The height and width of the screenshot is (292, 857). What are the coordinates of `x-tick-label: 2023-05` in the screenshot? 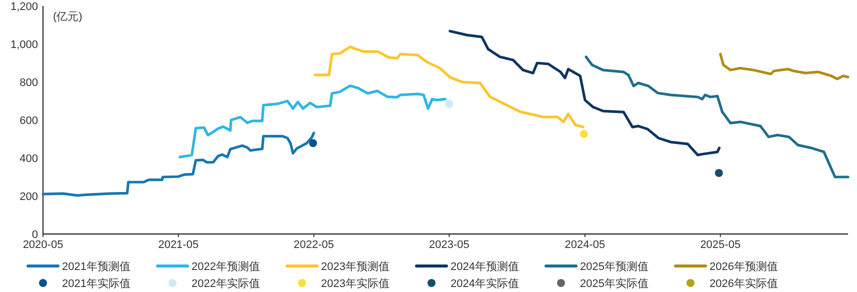 It's located at (449, 245).